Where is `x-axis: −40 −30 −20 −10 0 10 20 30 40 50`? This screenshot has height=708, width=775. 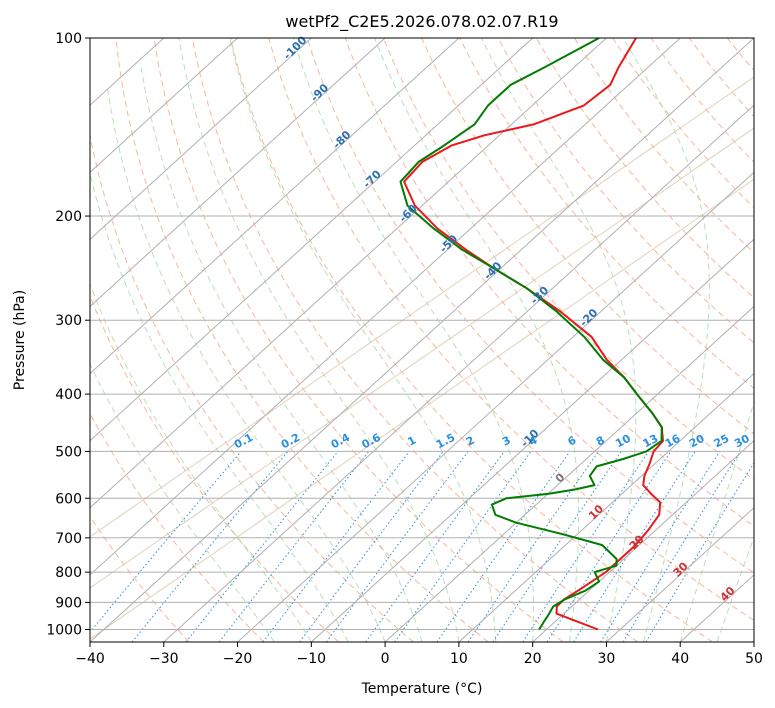
x-axis: −40 −30 −20 −10 0 10 20 30 40 50 is located at coordinates (419, 654).